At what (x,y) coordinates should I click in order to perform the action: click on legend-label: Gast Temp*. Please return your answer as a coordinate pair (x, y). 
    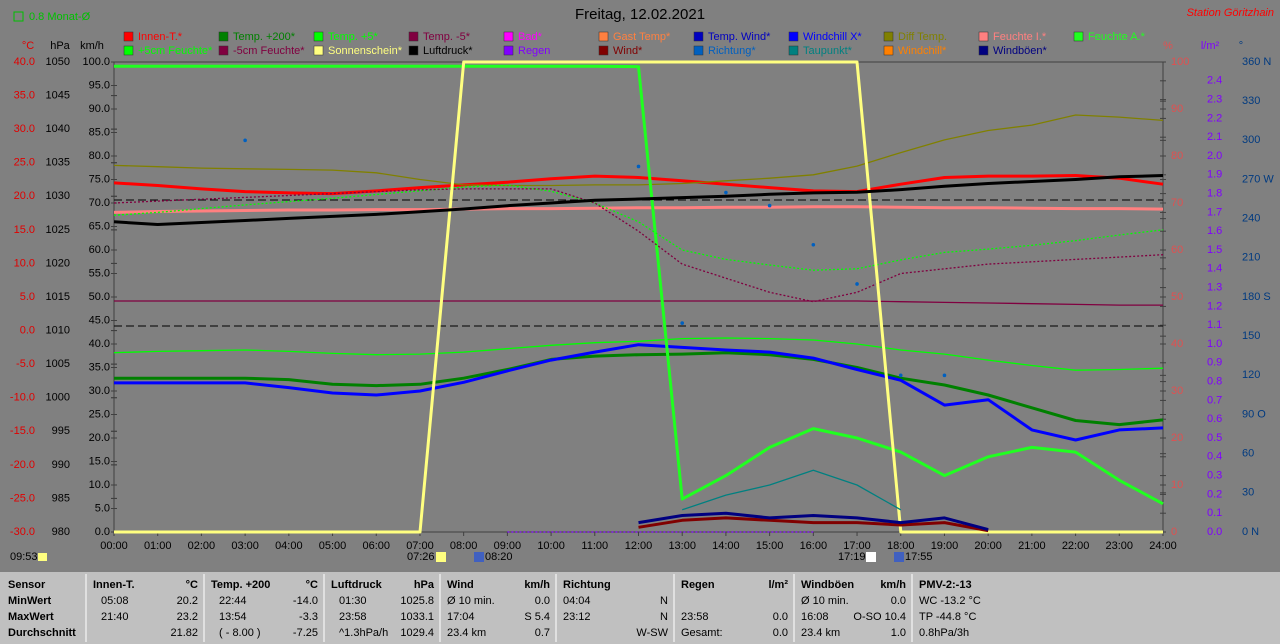
    Looking at the image, I should click on (642, 37).